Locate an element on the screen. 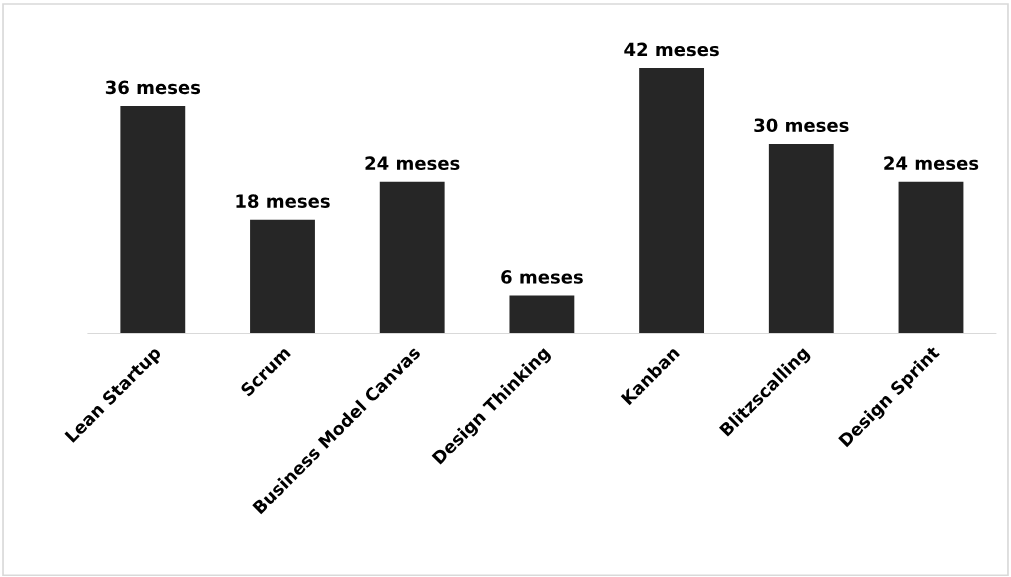  data-label: 36 meses is located at coordinates (153, 87).